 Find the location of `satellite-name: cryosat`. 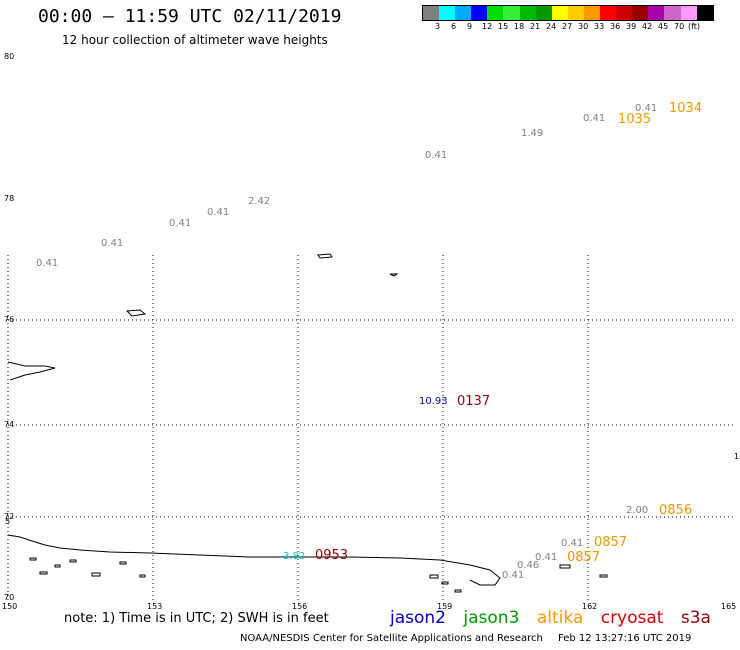

satellite-name: cryosat is located at coordinates (632, 618).